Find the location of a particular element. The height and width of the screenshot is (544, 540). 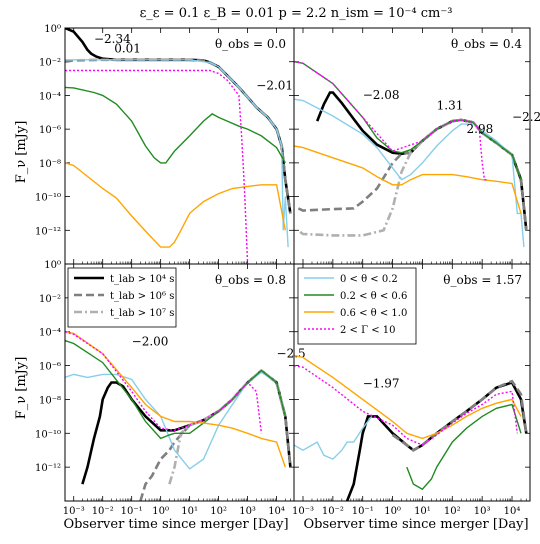

slope-annotation: −2.5 is located at coordinates (291, 353).